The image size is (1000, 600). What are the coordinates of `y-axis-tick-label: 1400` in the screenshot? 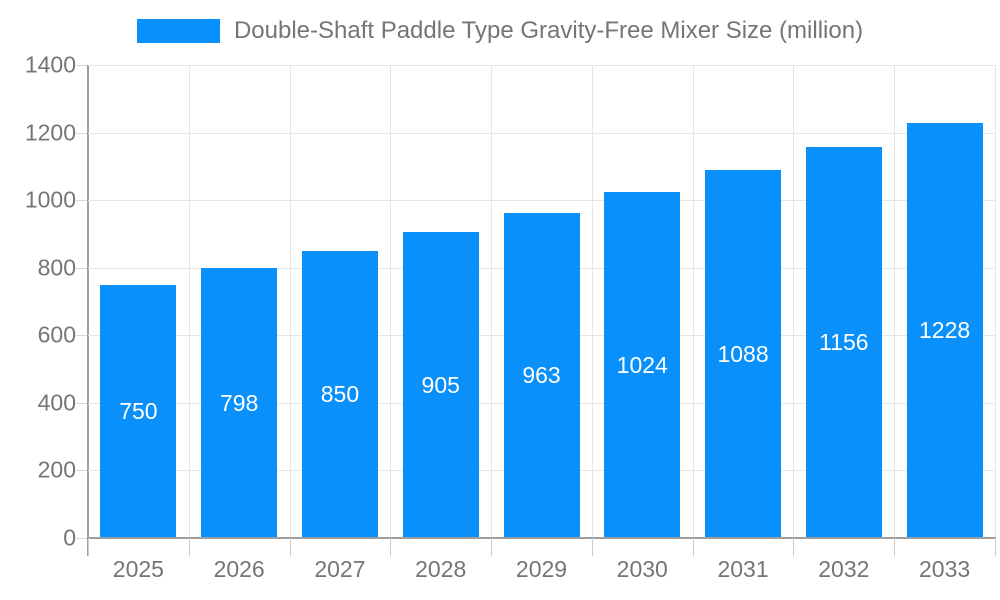 It's located at (50, 64).